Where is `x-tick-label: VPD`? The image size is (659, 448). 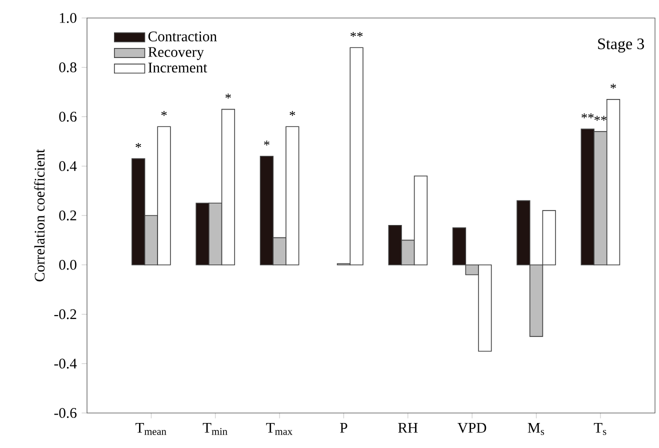 x-tick-label: VPD is located at coordinates (472, 428).